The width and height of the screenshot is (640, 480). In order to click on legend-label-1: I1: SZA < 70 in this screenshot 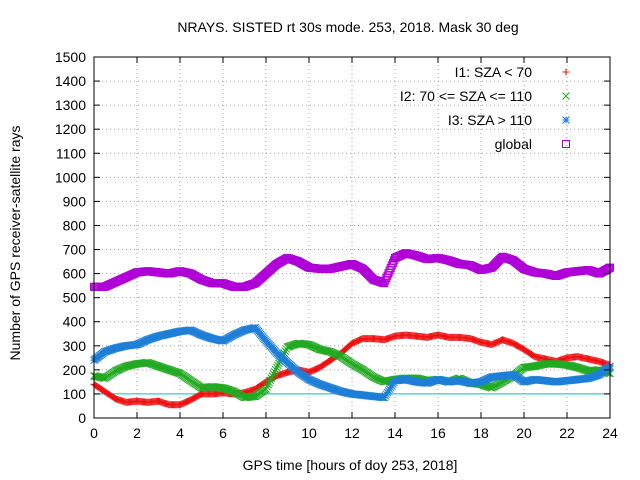, I will do `click(494, 72)`.